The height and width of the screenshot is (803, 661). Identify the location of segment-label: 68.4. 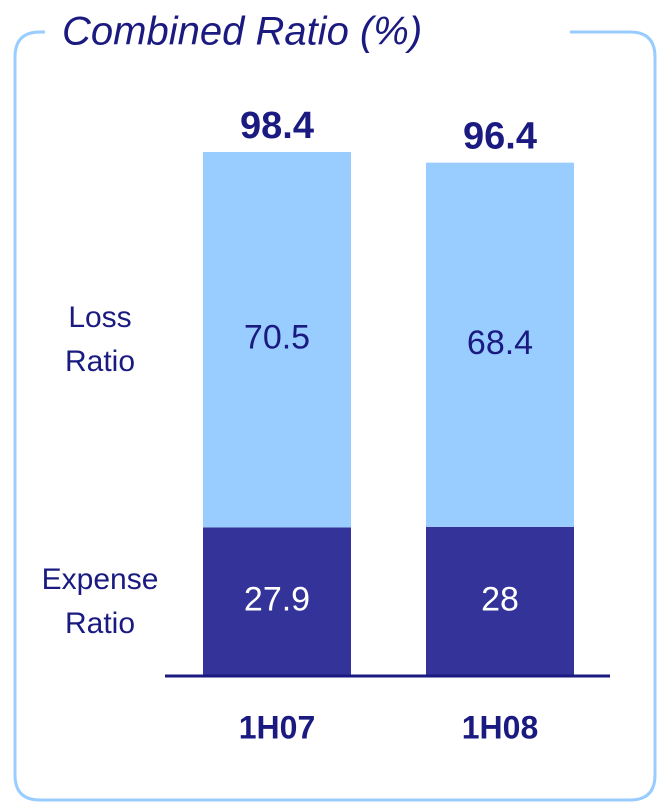
(500, 343).